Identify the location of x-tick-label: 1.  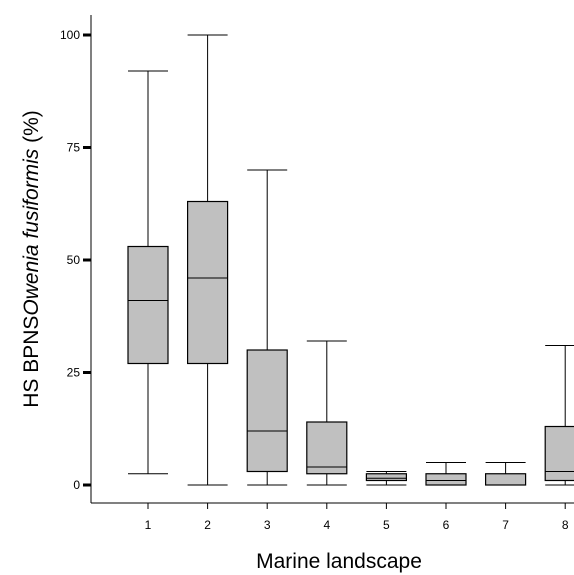
(148, 525).